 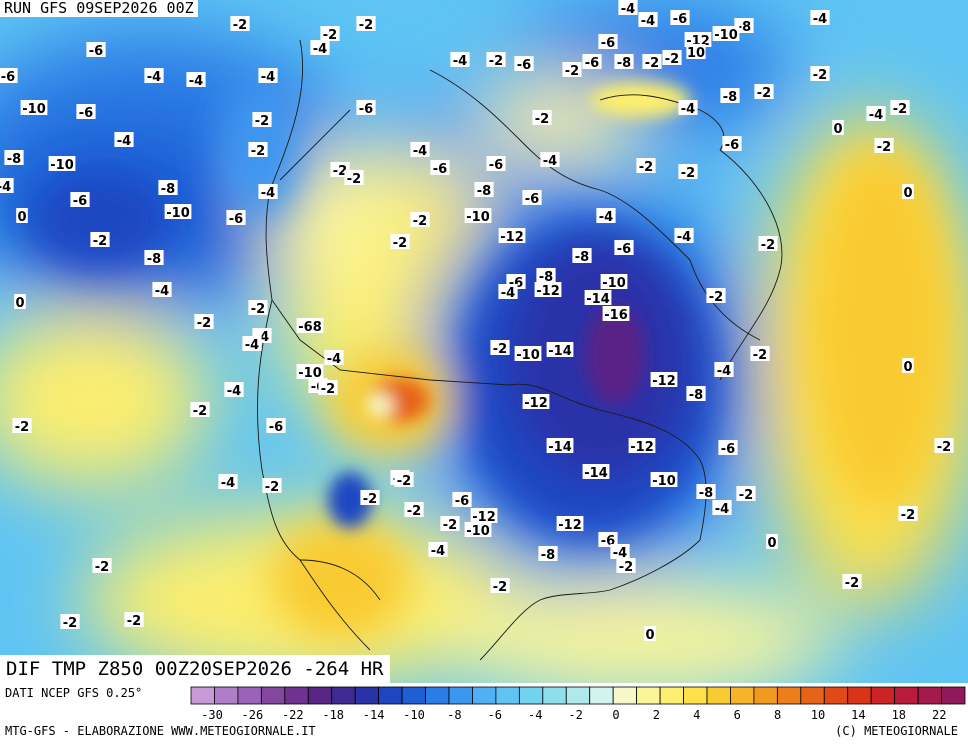 I want to click on color-scale-tick-label: -26, so click(x=253, y=715).